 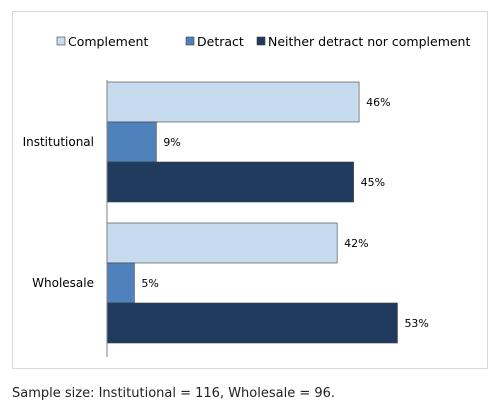 What do you see at coordinates (58, 212) in the screenshot?
I see `category-axis-labels: Institutional Wholesale` at bounding box center [58, 212].